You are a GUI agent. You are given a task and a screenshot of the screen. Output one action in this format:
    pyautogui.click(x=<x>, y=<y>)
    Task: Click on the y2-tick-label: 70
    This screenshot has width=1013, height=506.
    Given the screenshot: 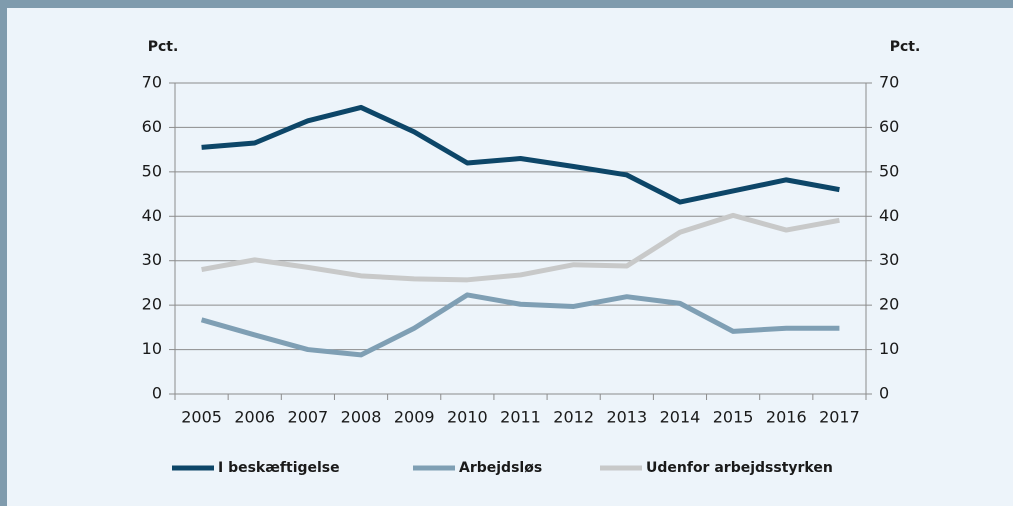 What is the action you would take?
    pyautogui.click(x=889, y=82)
    